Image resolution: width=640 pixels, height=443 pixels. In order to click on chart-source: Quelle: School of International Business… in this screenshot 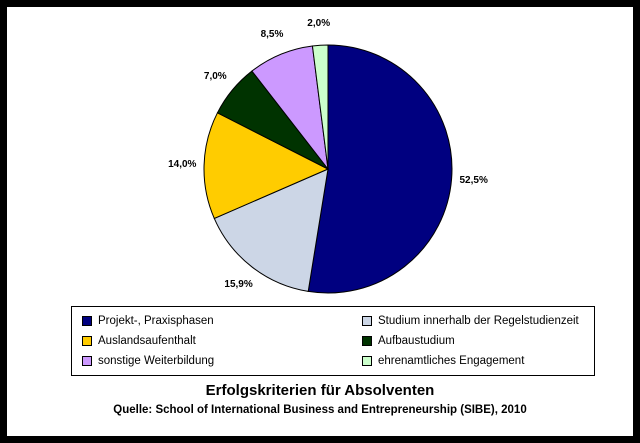, I will do `click(320, 410)`.